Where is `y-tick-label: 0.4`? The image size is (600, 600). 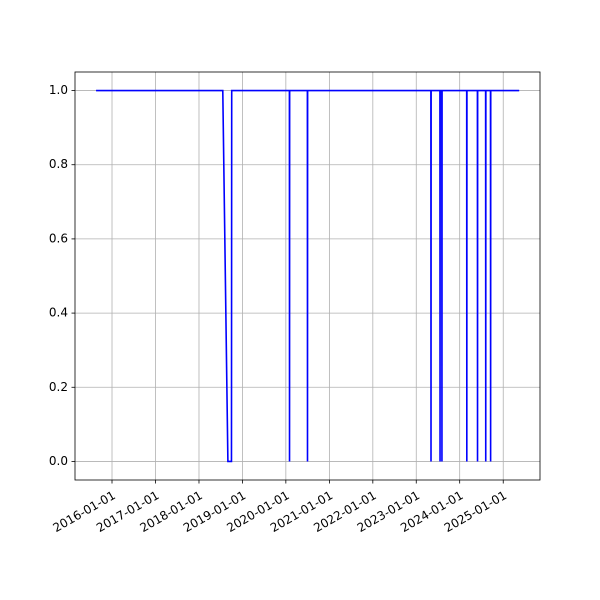 y-tick-label: 0.4 is located at coordinates (58, 313).